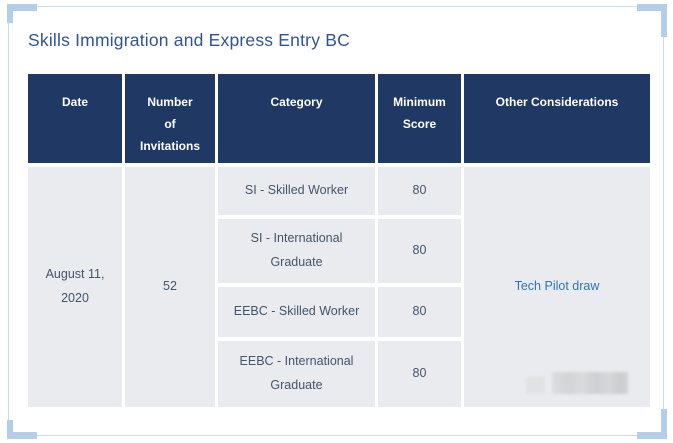  I want to click on other-considerations-cell: Tech Pilot draw, so click(557, 287).